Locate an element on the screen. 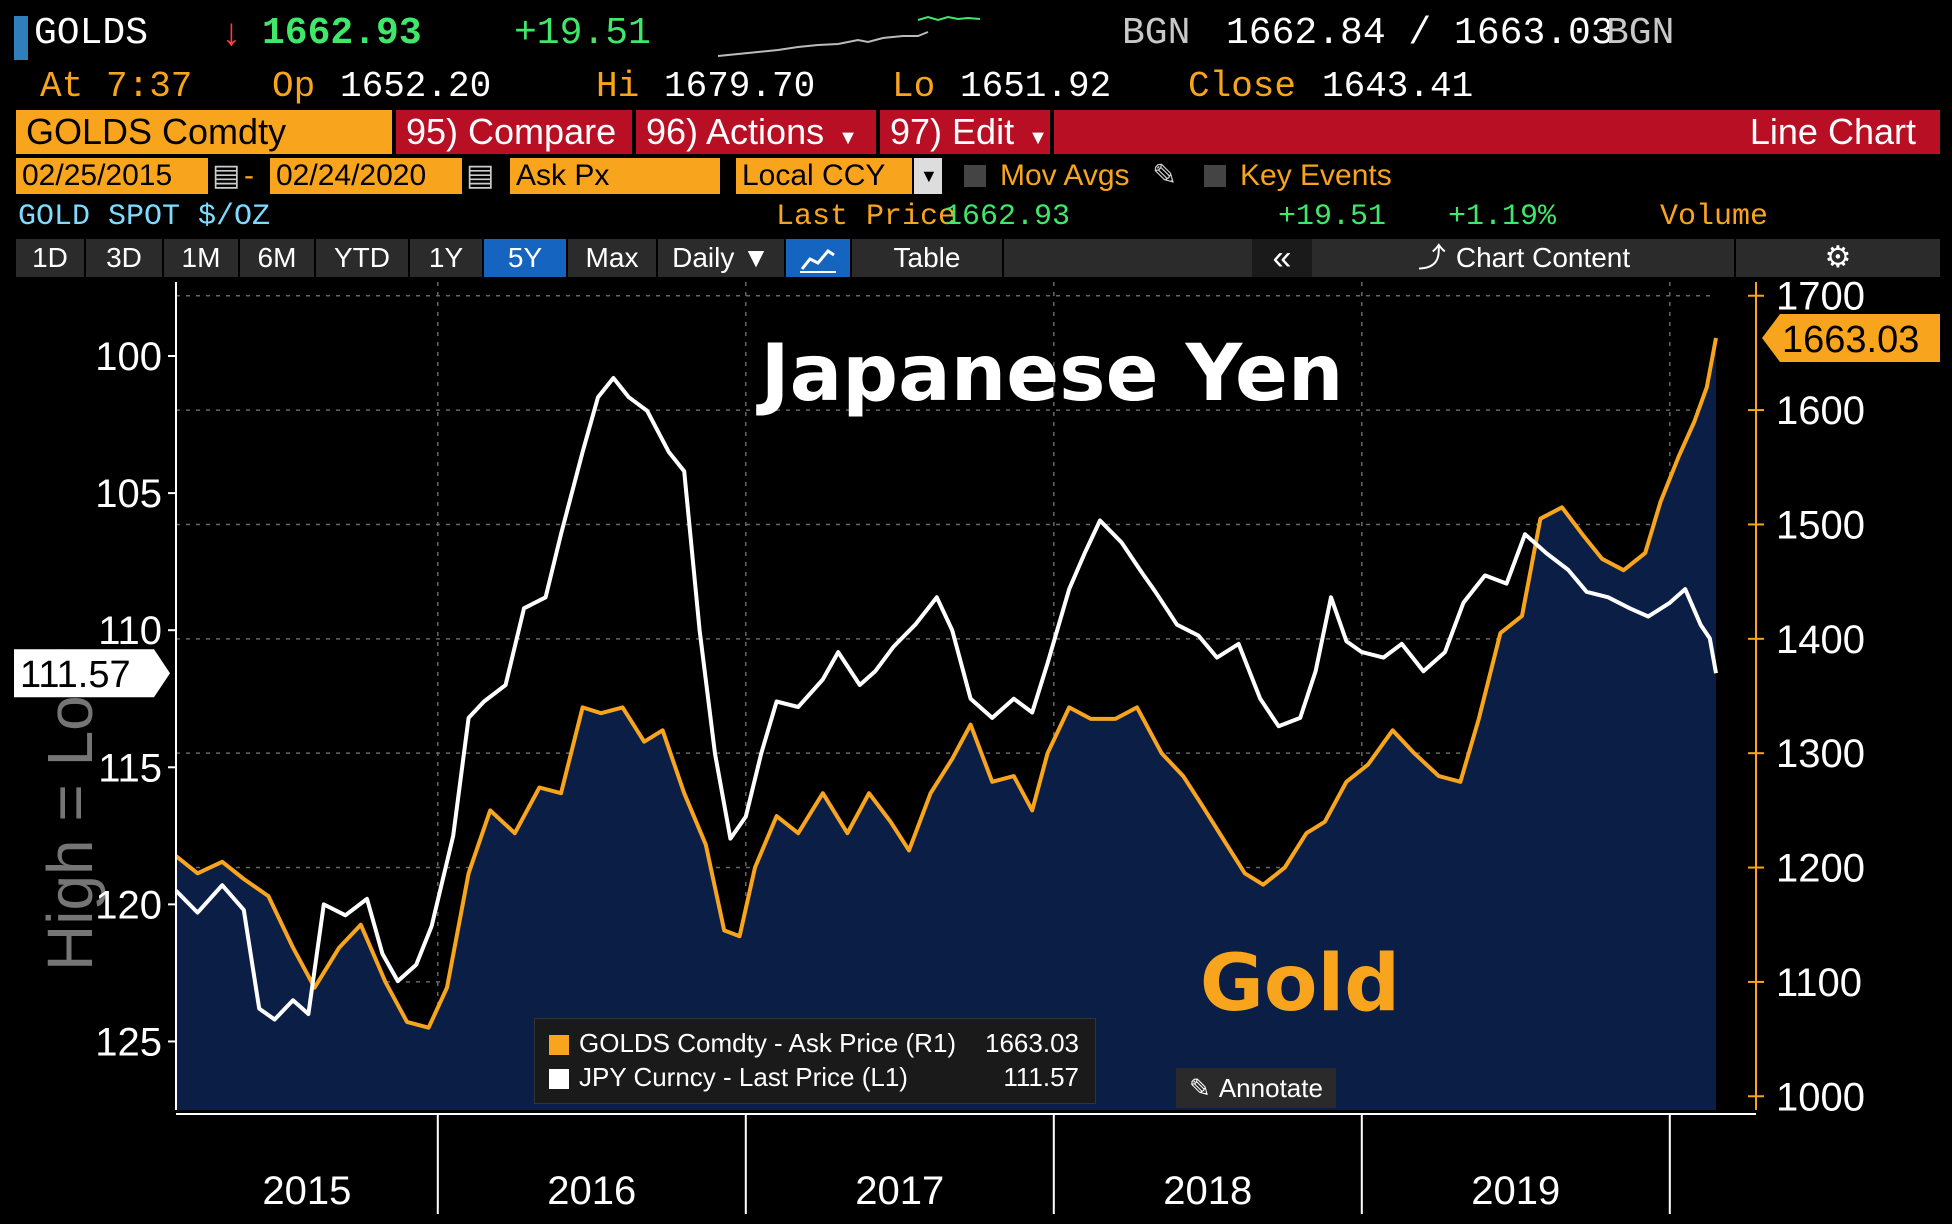 Image resolution: width=1952 pixels, height=1224 pixels. at-time: 7:37 is located at coordinates (149, 86).